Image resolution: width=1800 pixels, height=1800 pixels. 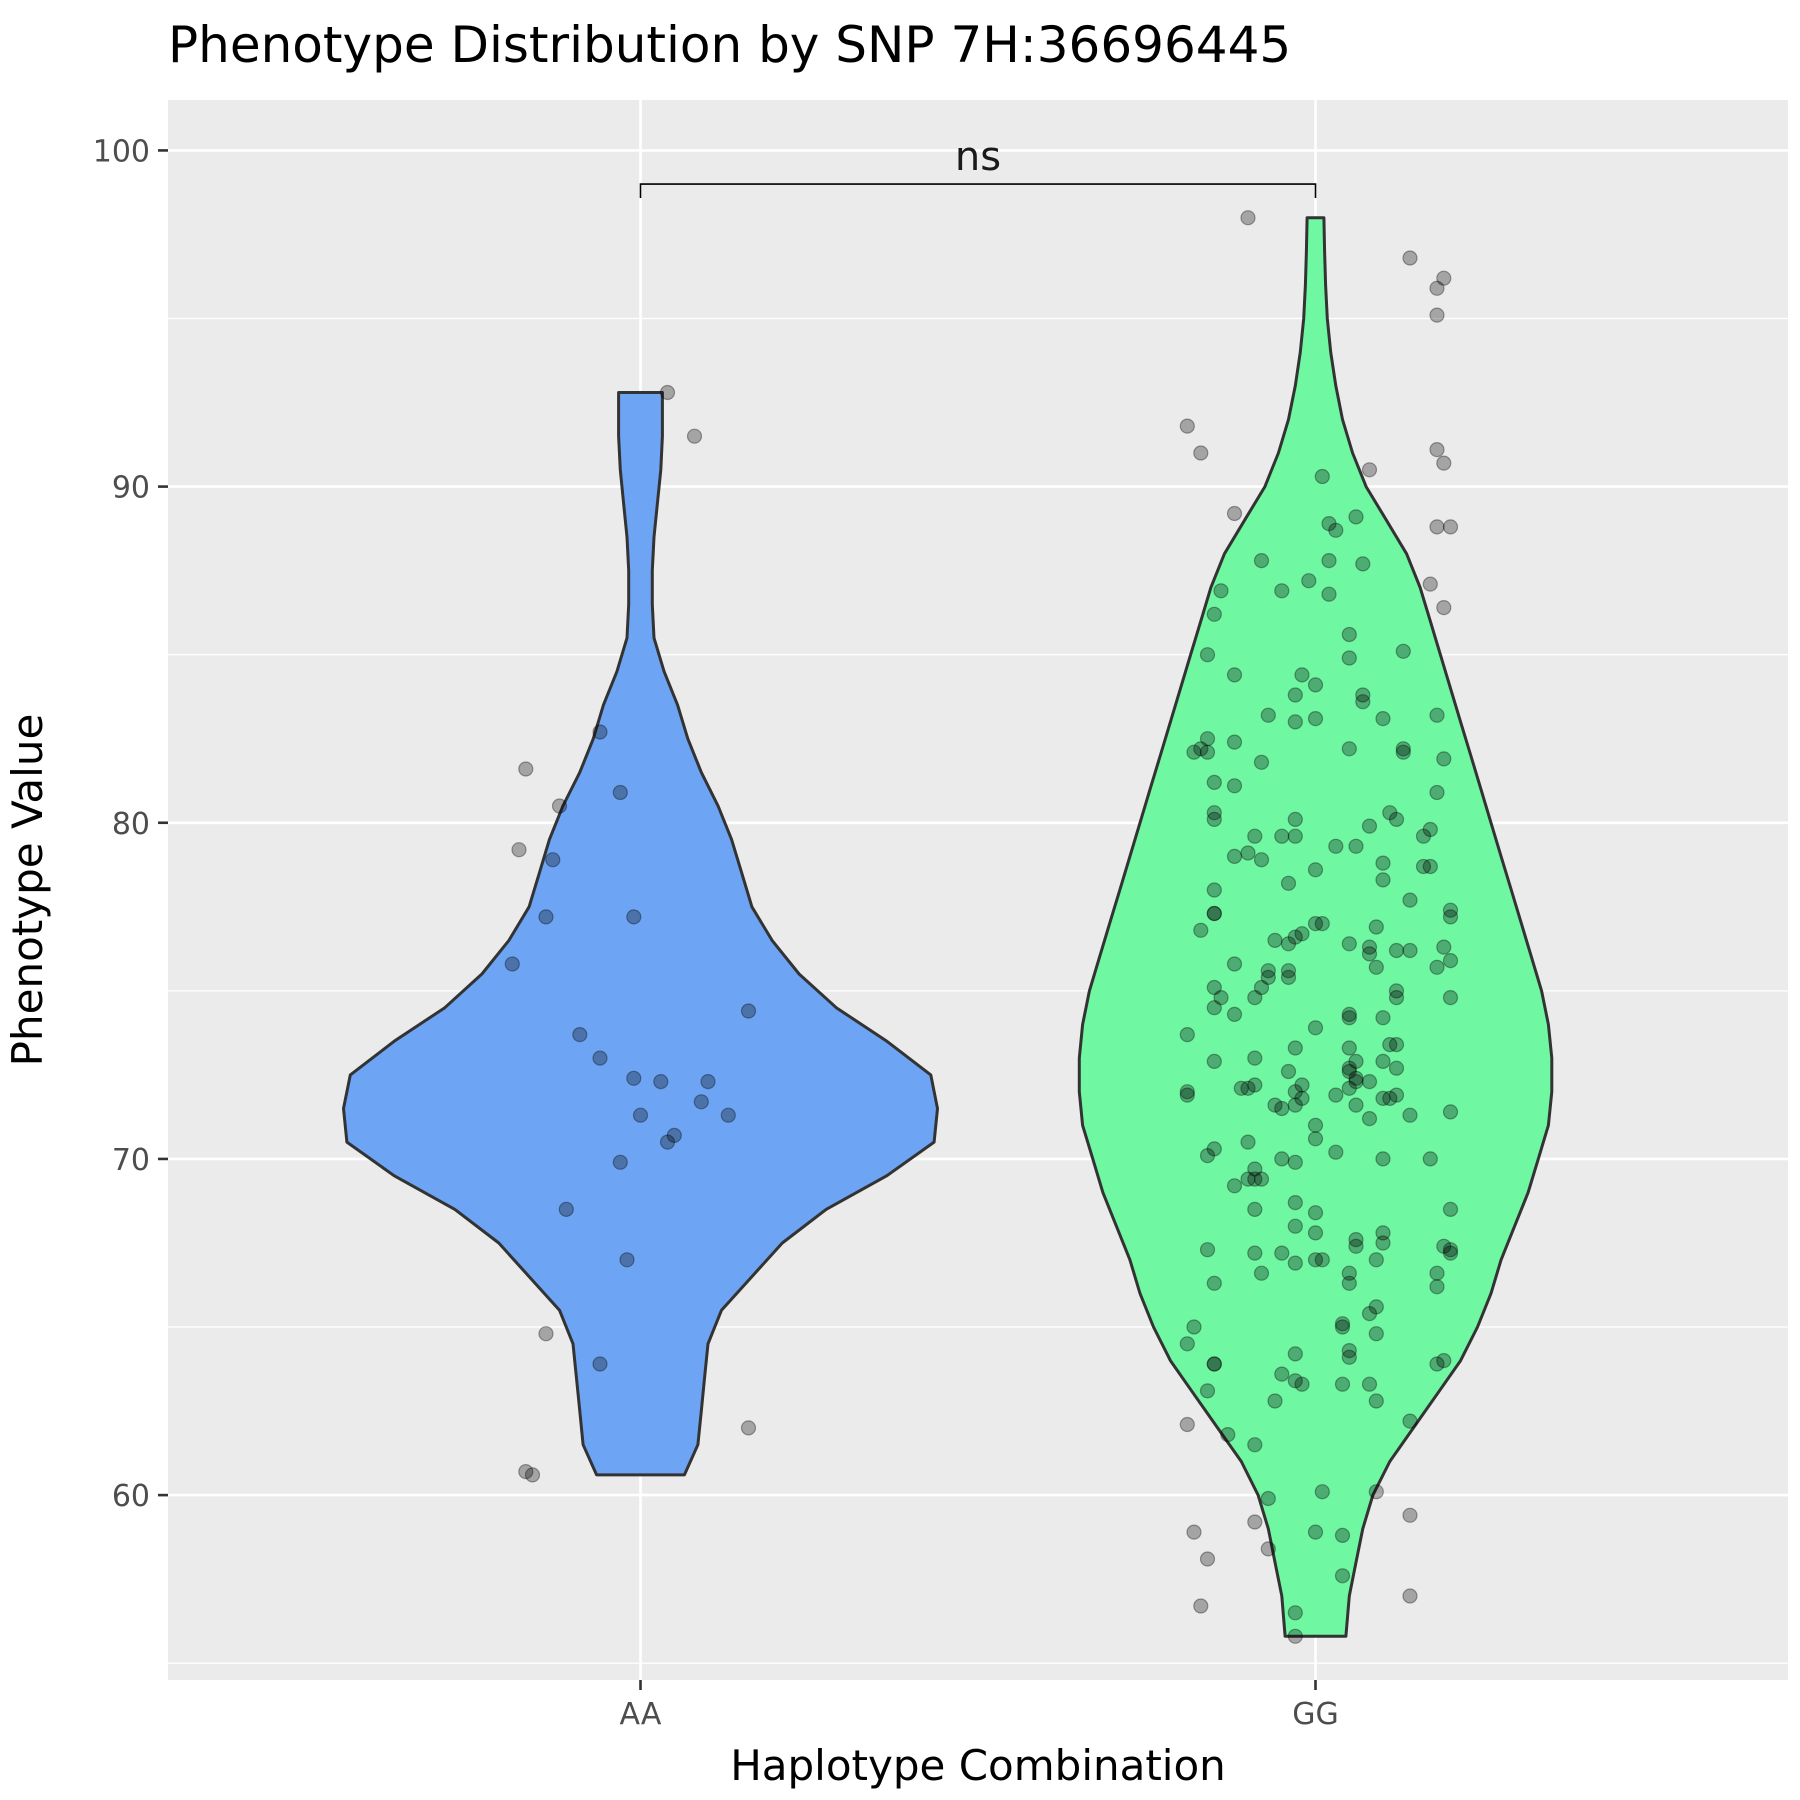 What do you see at coordinates (131, 1496) in the screenshot?
I see `y-tick-label: 60` at bounding box center [131, 1496].